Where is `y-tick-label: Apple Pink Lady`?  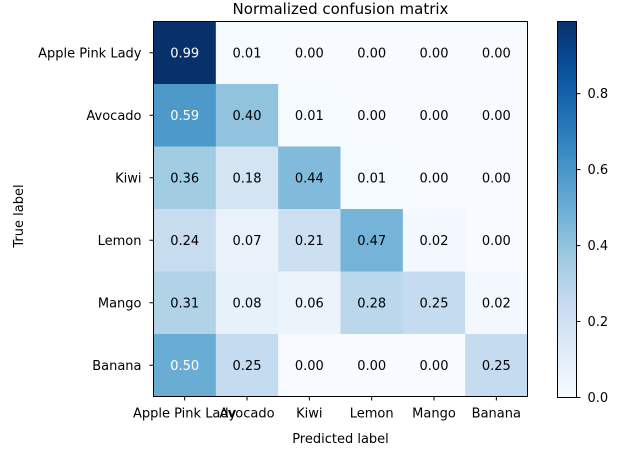
y-tick-label: Apple Pink Lady is located at coordinates (90, 53).